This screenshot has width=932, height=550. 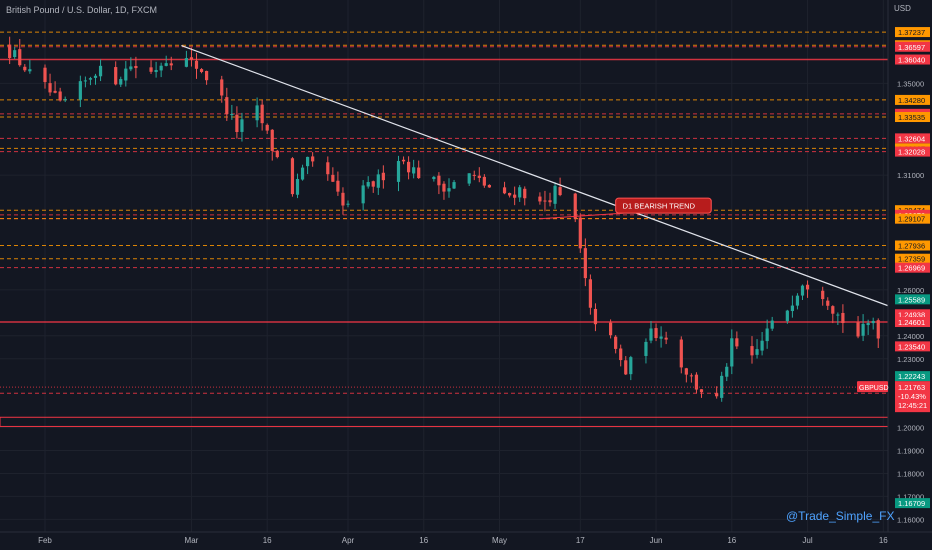 I want to click on current-price-badge, so click(x=912, y=397).